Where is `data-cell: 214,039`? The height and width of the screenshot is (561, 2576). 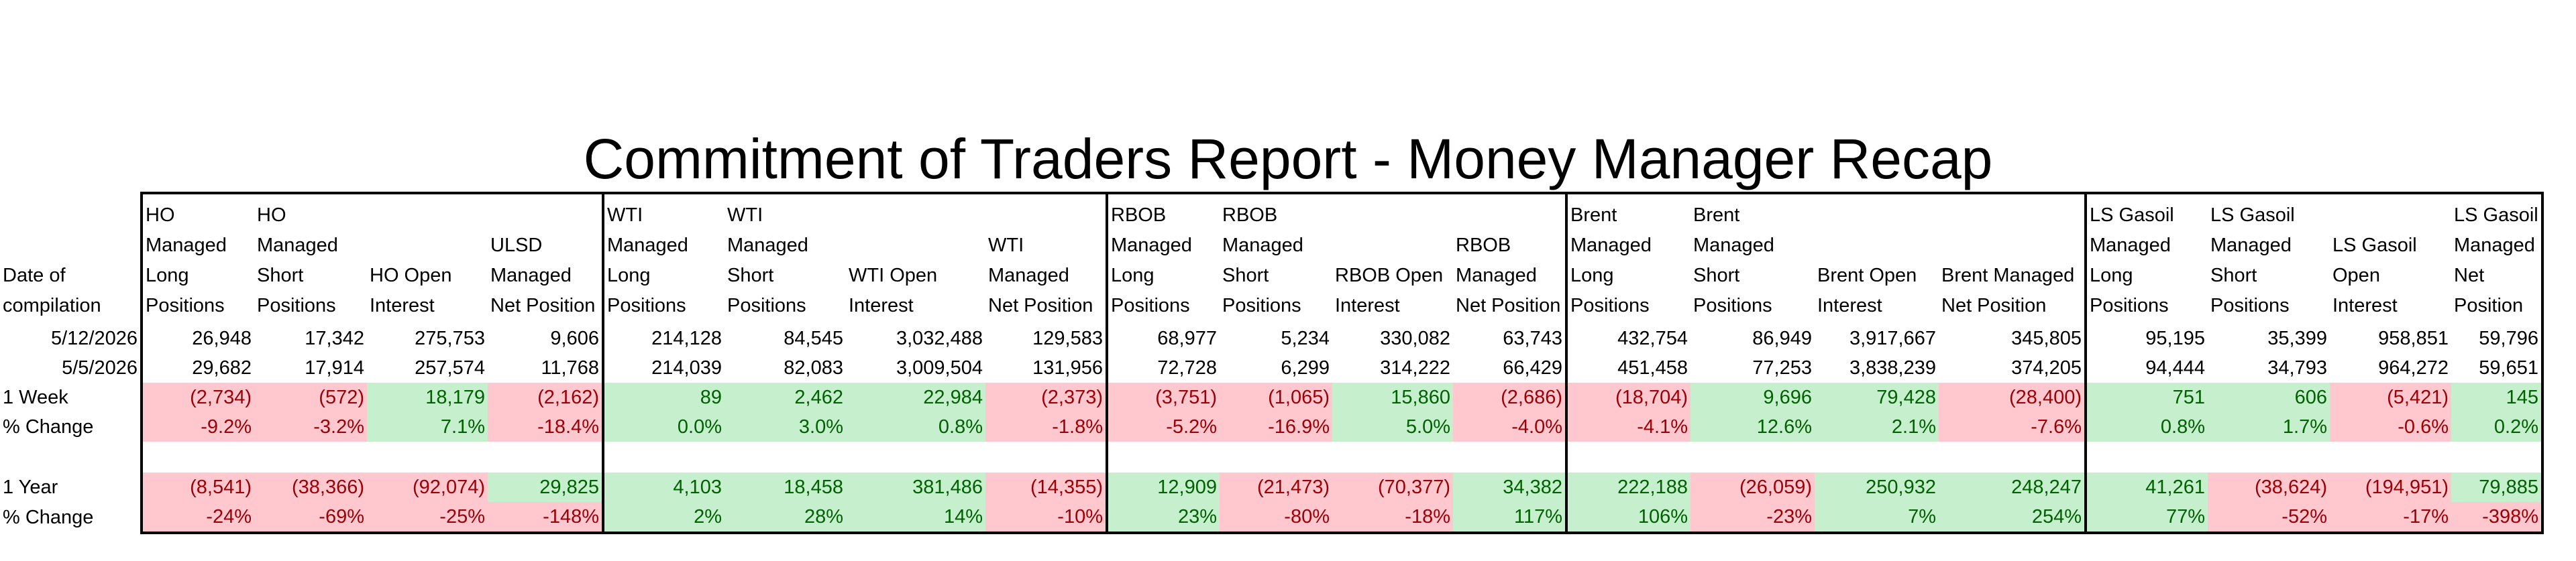 data-cell: 214,039 is located at coordinates (663, 368).